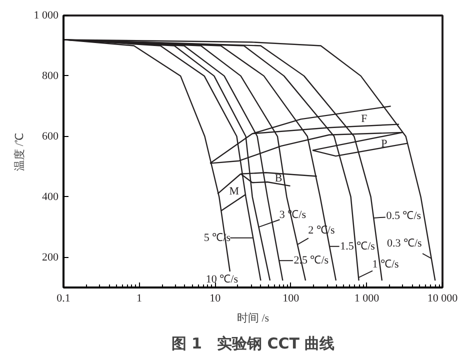 This screenshot has height=361, width=467. What do you see at coordinates (139, 298) in the screenshot?
I see `x-tick-label: 1` at bounding box center [139, 298].